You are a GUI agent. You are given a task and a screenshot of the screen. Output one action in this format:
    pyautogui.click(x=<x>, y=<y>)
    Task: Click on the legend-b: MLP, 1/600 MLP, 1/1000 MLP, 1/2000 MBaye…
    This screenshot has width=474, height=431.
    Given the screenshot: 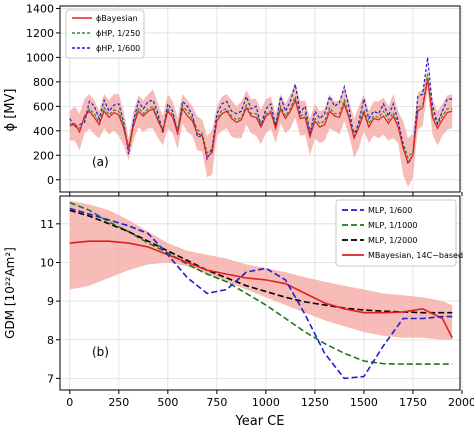 What is the action you would take?
    pyautogui.click(x=399, y=233)
    